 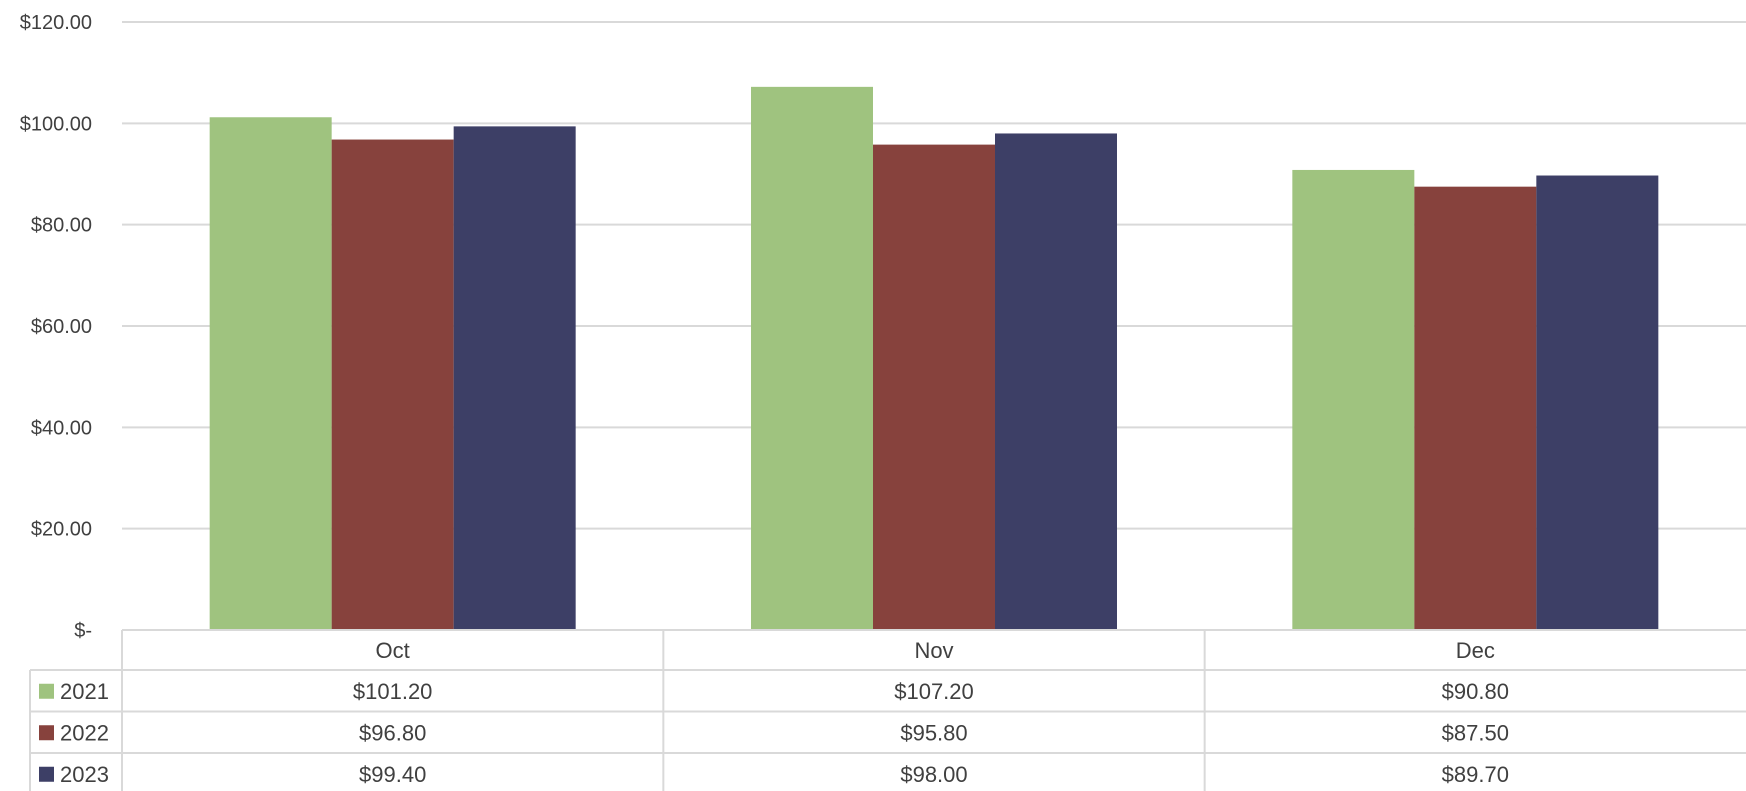 I want to click on data-label: $107.20, so click(x=934, y=691).